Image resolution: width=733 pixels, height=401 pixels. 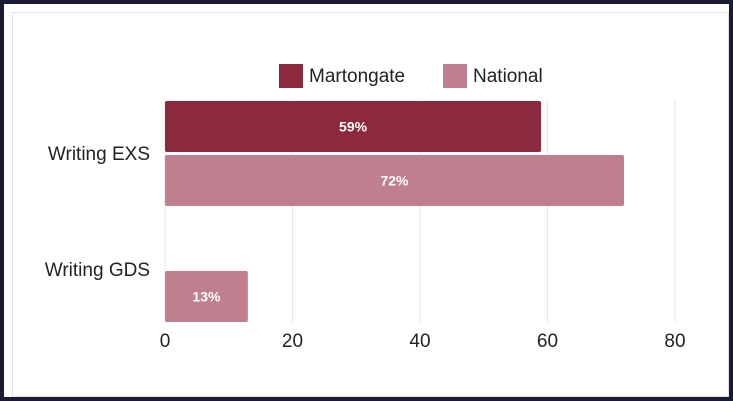 I want to click on tick-label-20: 20, so click(x=292, y=341).